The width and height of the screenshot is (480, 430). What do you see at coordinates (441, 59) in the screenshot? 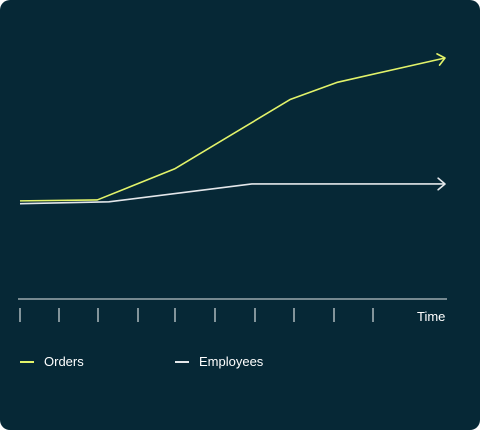
I see `arrowhead-orders` at bounding box center [441, 59].